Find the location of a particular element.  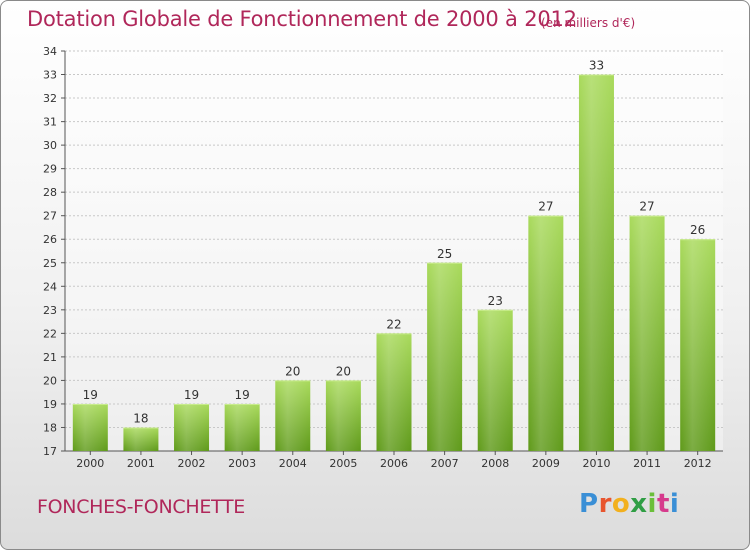

y-tick-label: 29 is located at coordinates (50, 169).